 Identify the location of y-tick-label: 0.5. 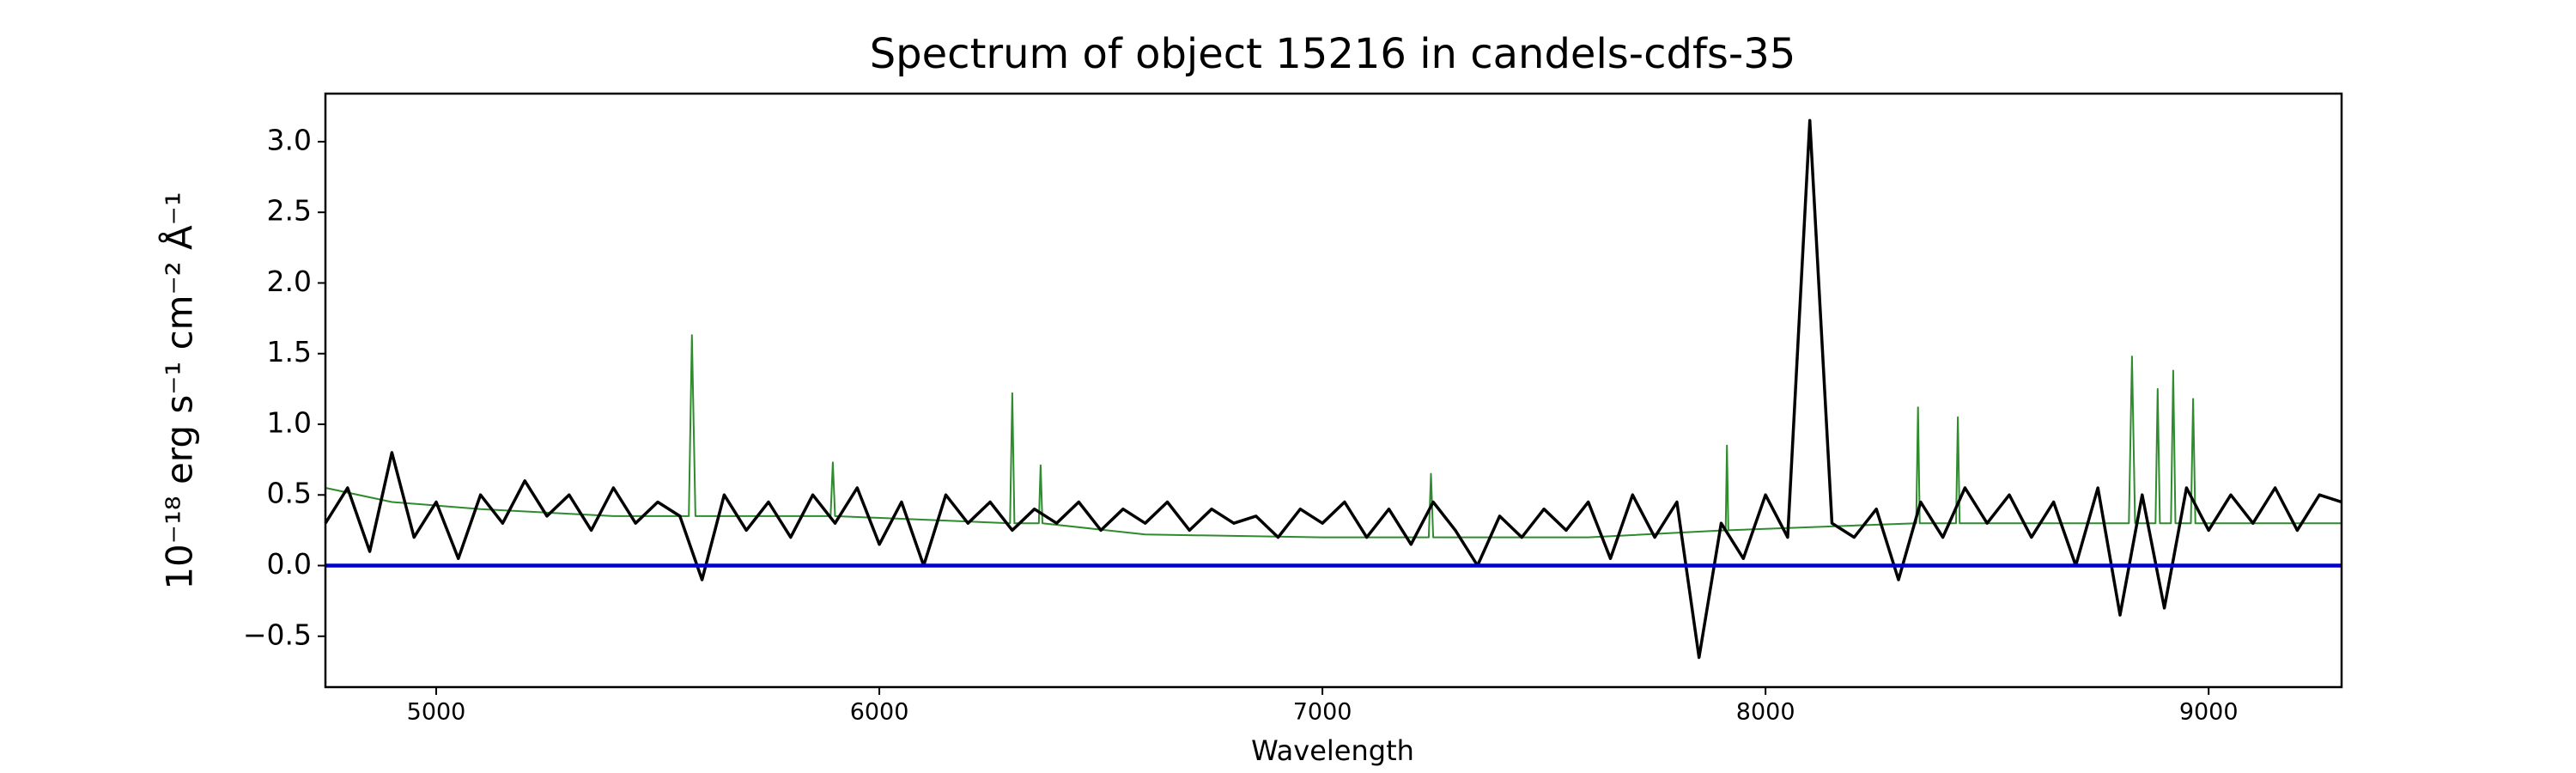
(290, 493).